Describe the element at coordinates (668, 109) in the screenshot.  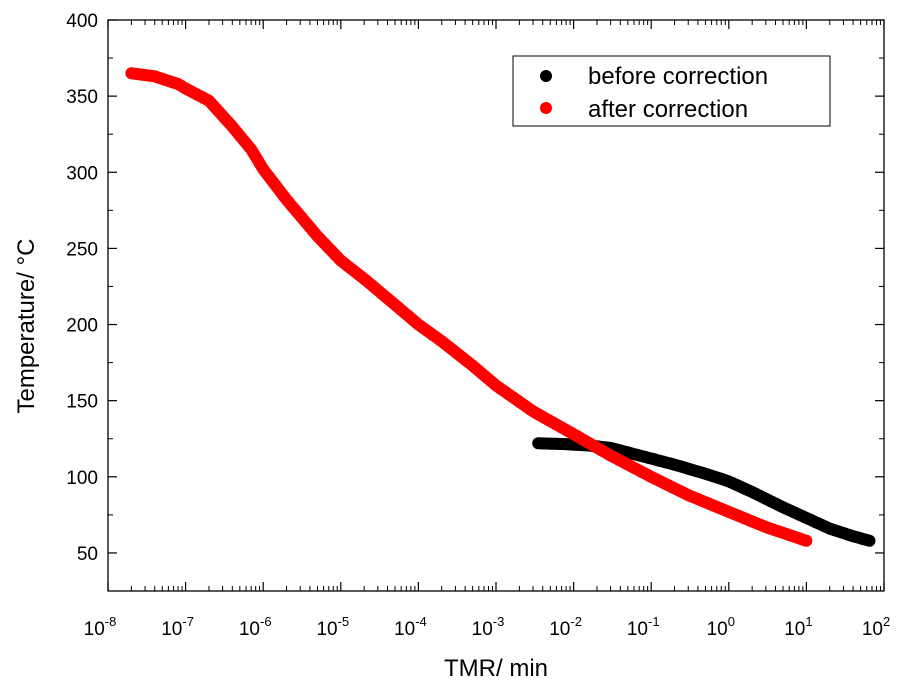
I see `legend-label-after-correction: after correction` at that location.